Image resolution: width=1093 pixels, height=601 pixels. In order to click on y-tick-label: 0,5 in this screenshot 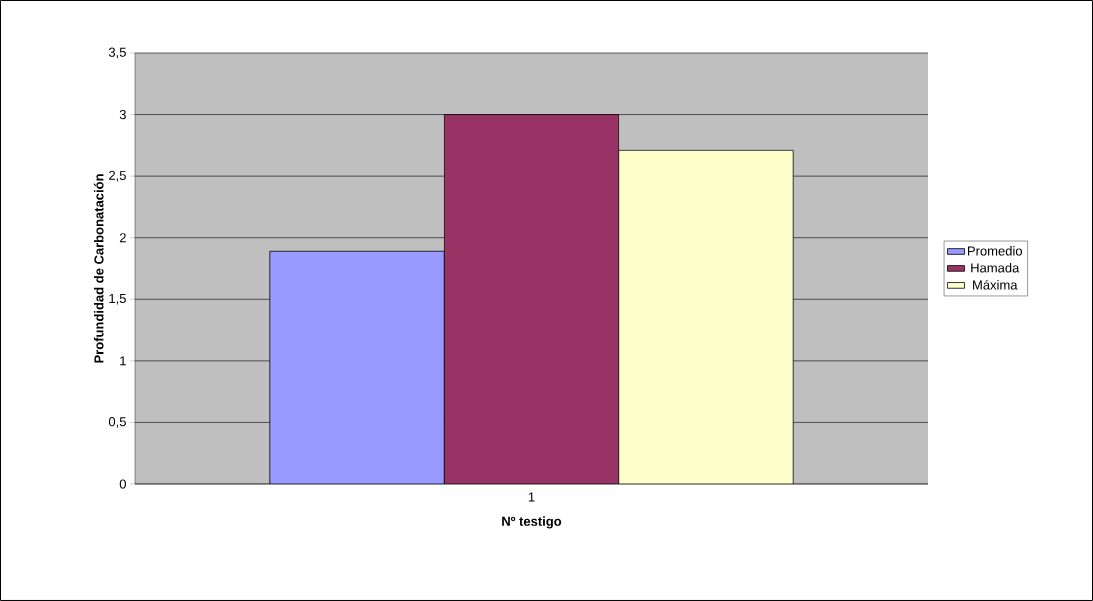, I will do `click(117, 422)`.